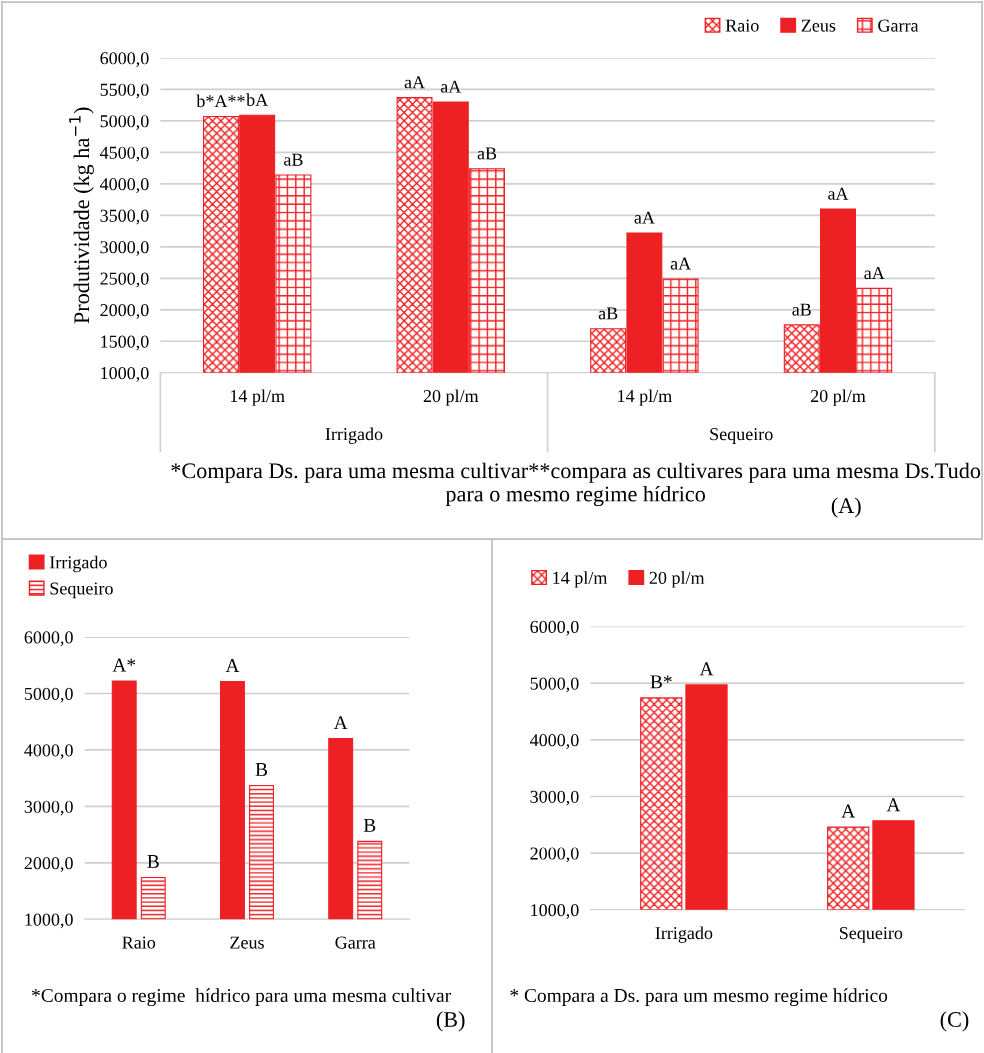  What do you see at coordinates (450, 1021) in the screenshot?
I see `text: (B)` at bounding box center [450, 1021].